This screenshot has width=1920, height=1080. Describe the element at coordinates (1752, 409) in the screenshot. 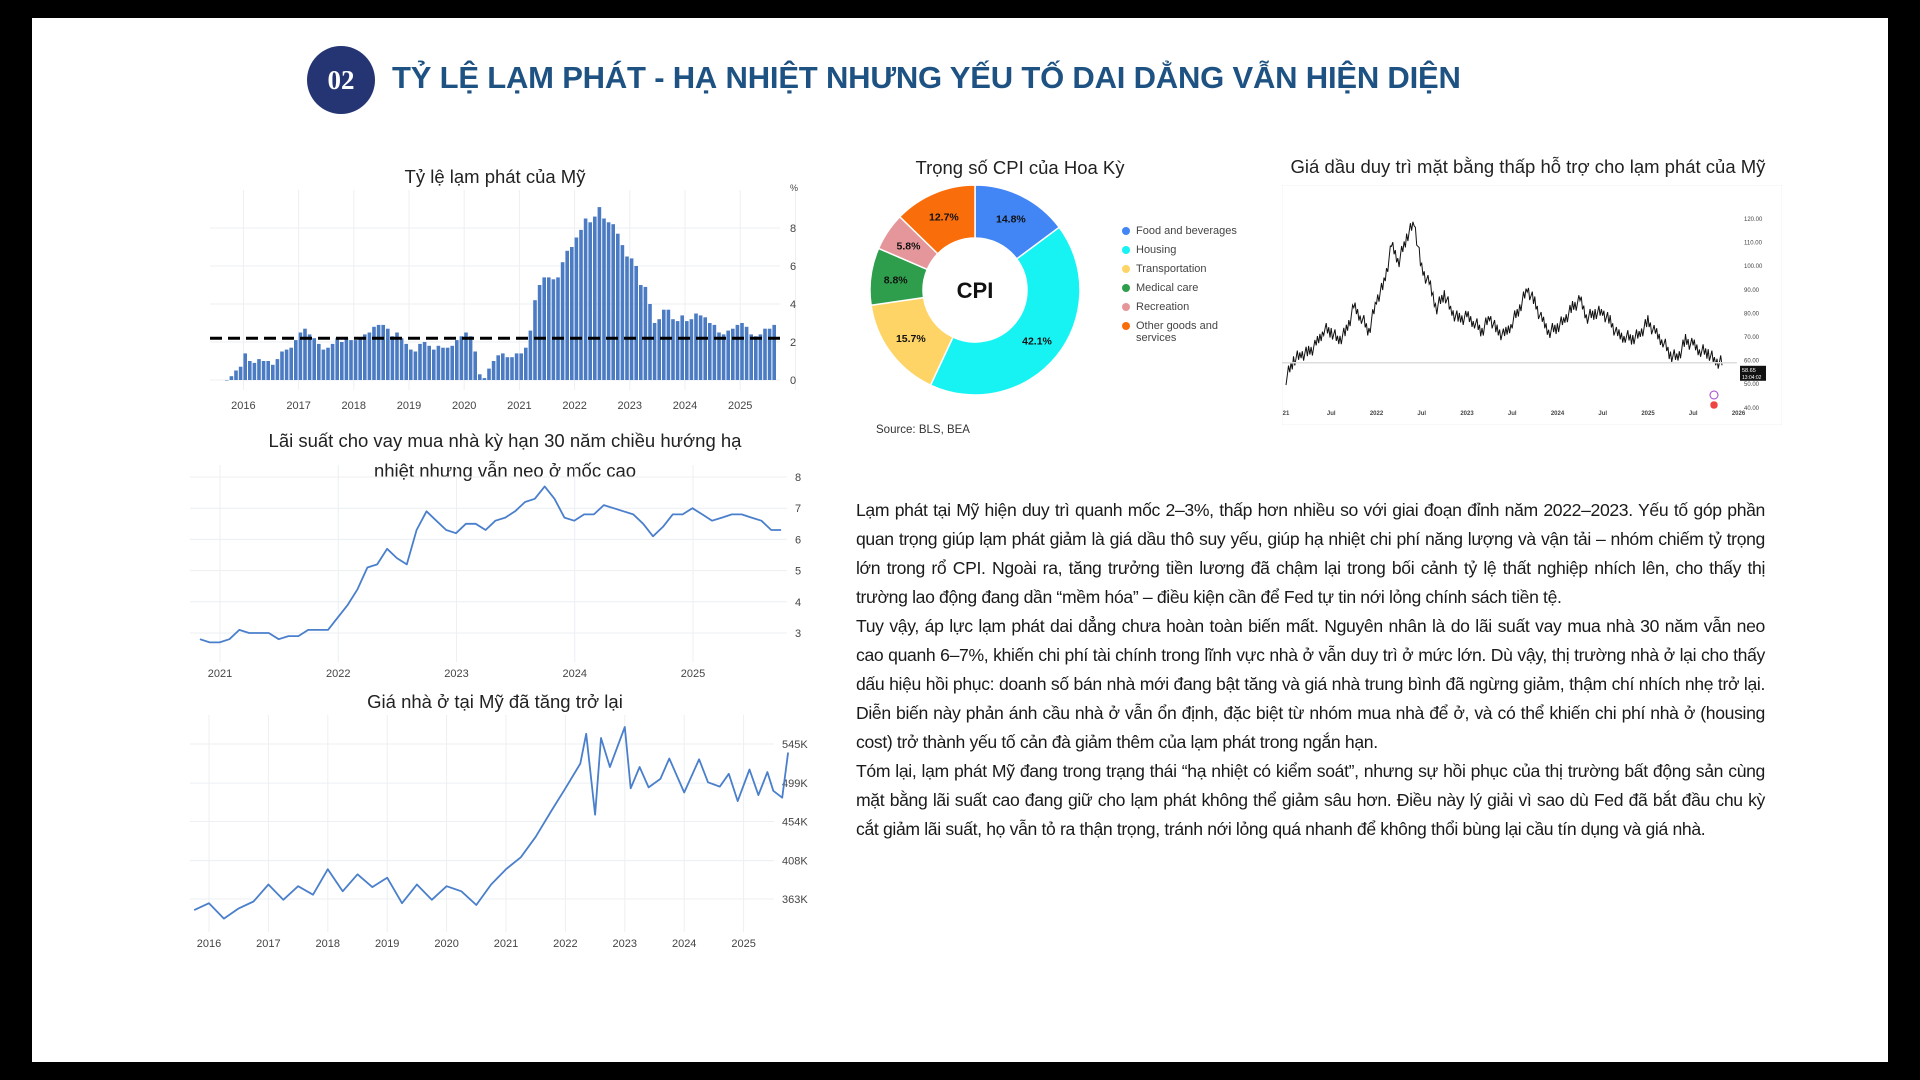

I see `y-tick-label: 40.00` at that location.